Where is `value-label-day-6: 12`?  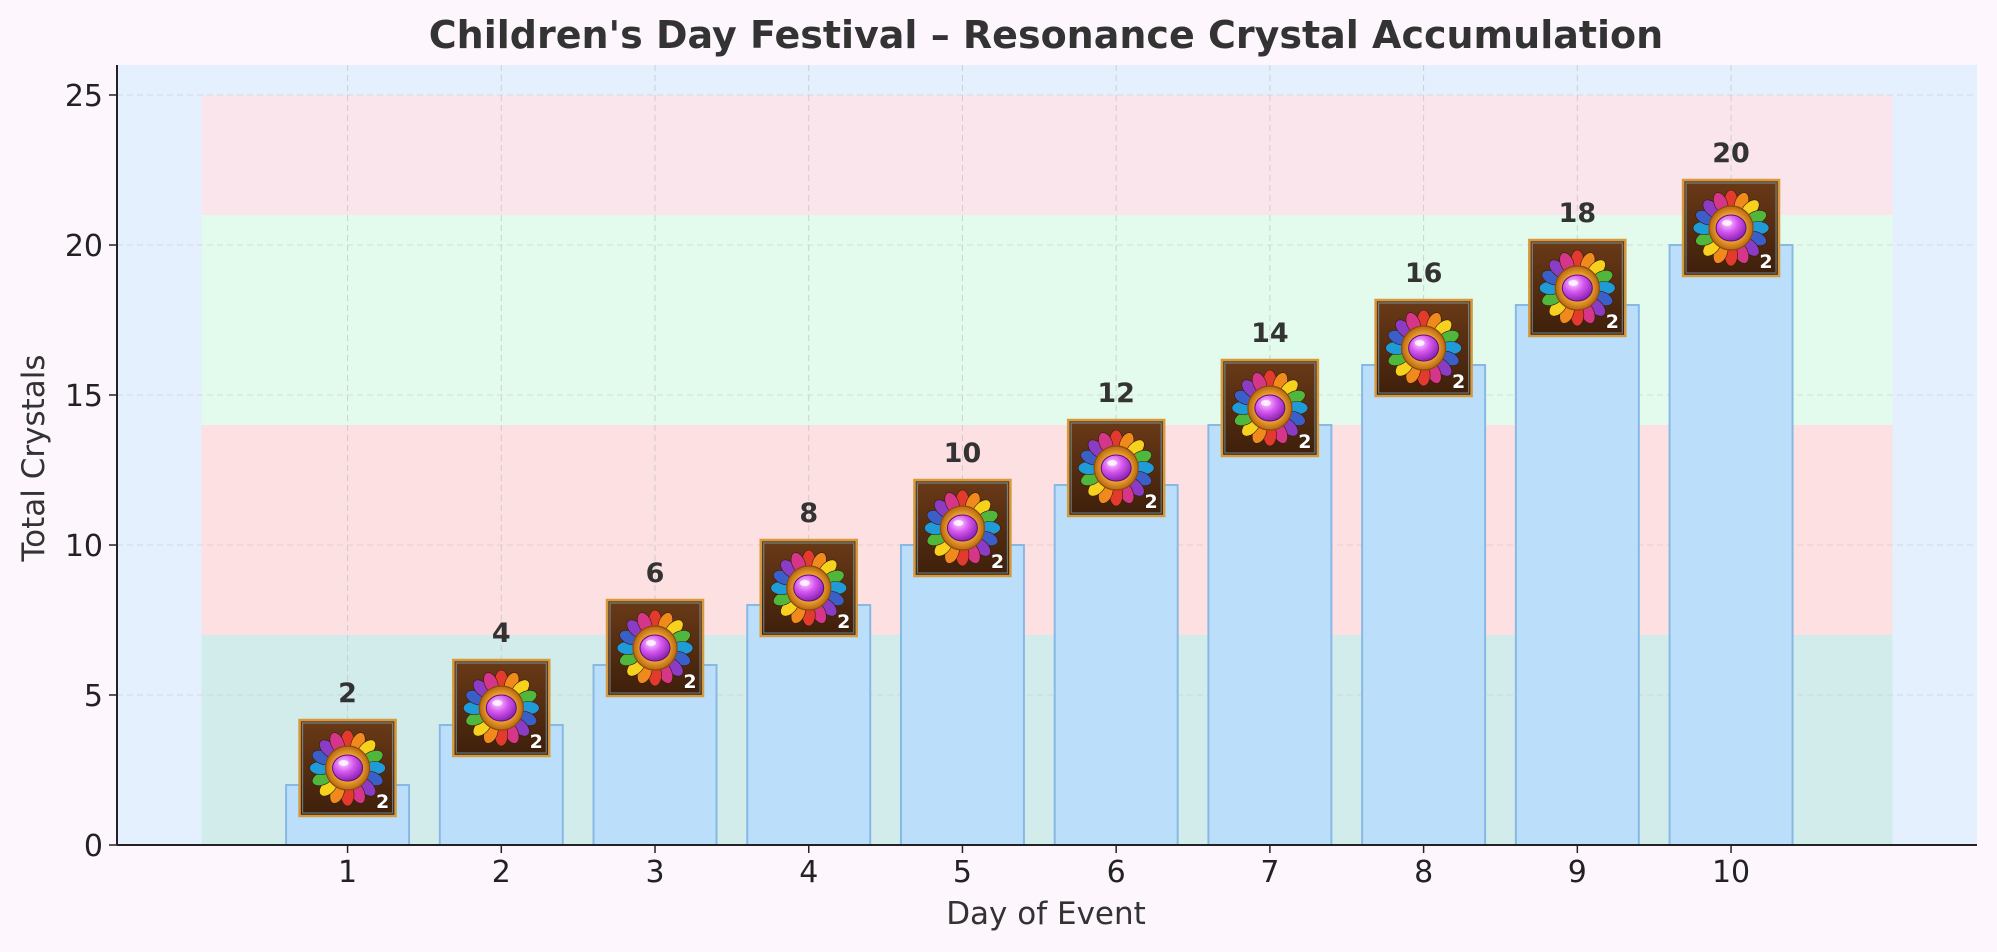
value-label-day-6: 12 is located at coordinates (1116, 393).